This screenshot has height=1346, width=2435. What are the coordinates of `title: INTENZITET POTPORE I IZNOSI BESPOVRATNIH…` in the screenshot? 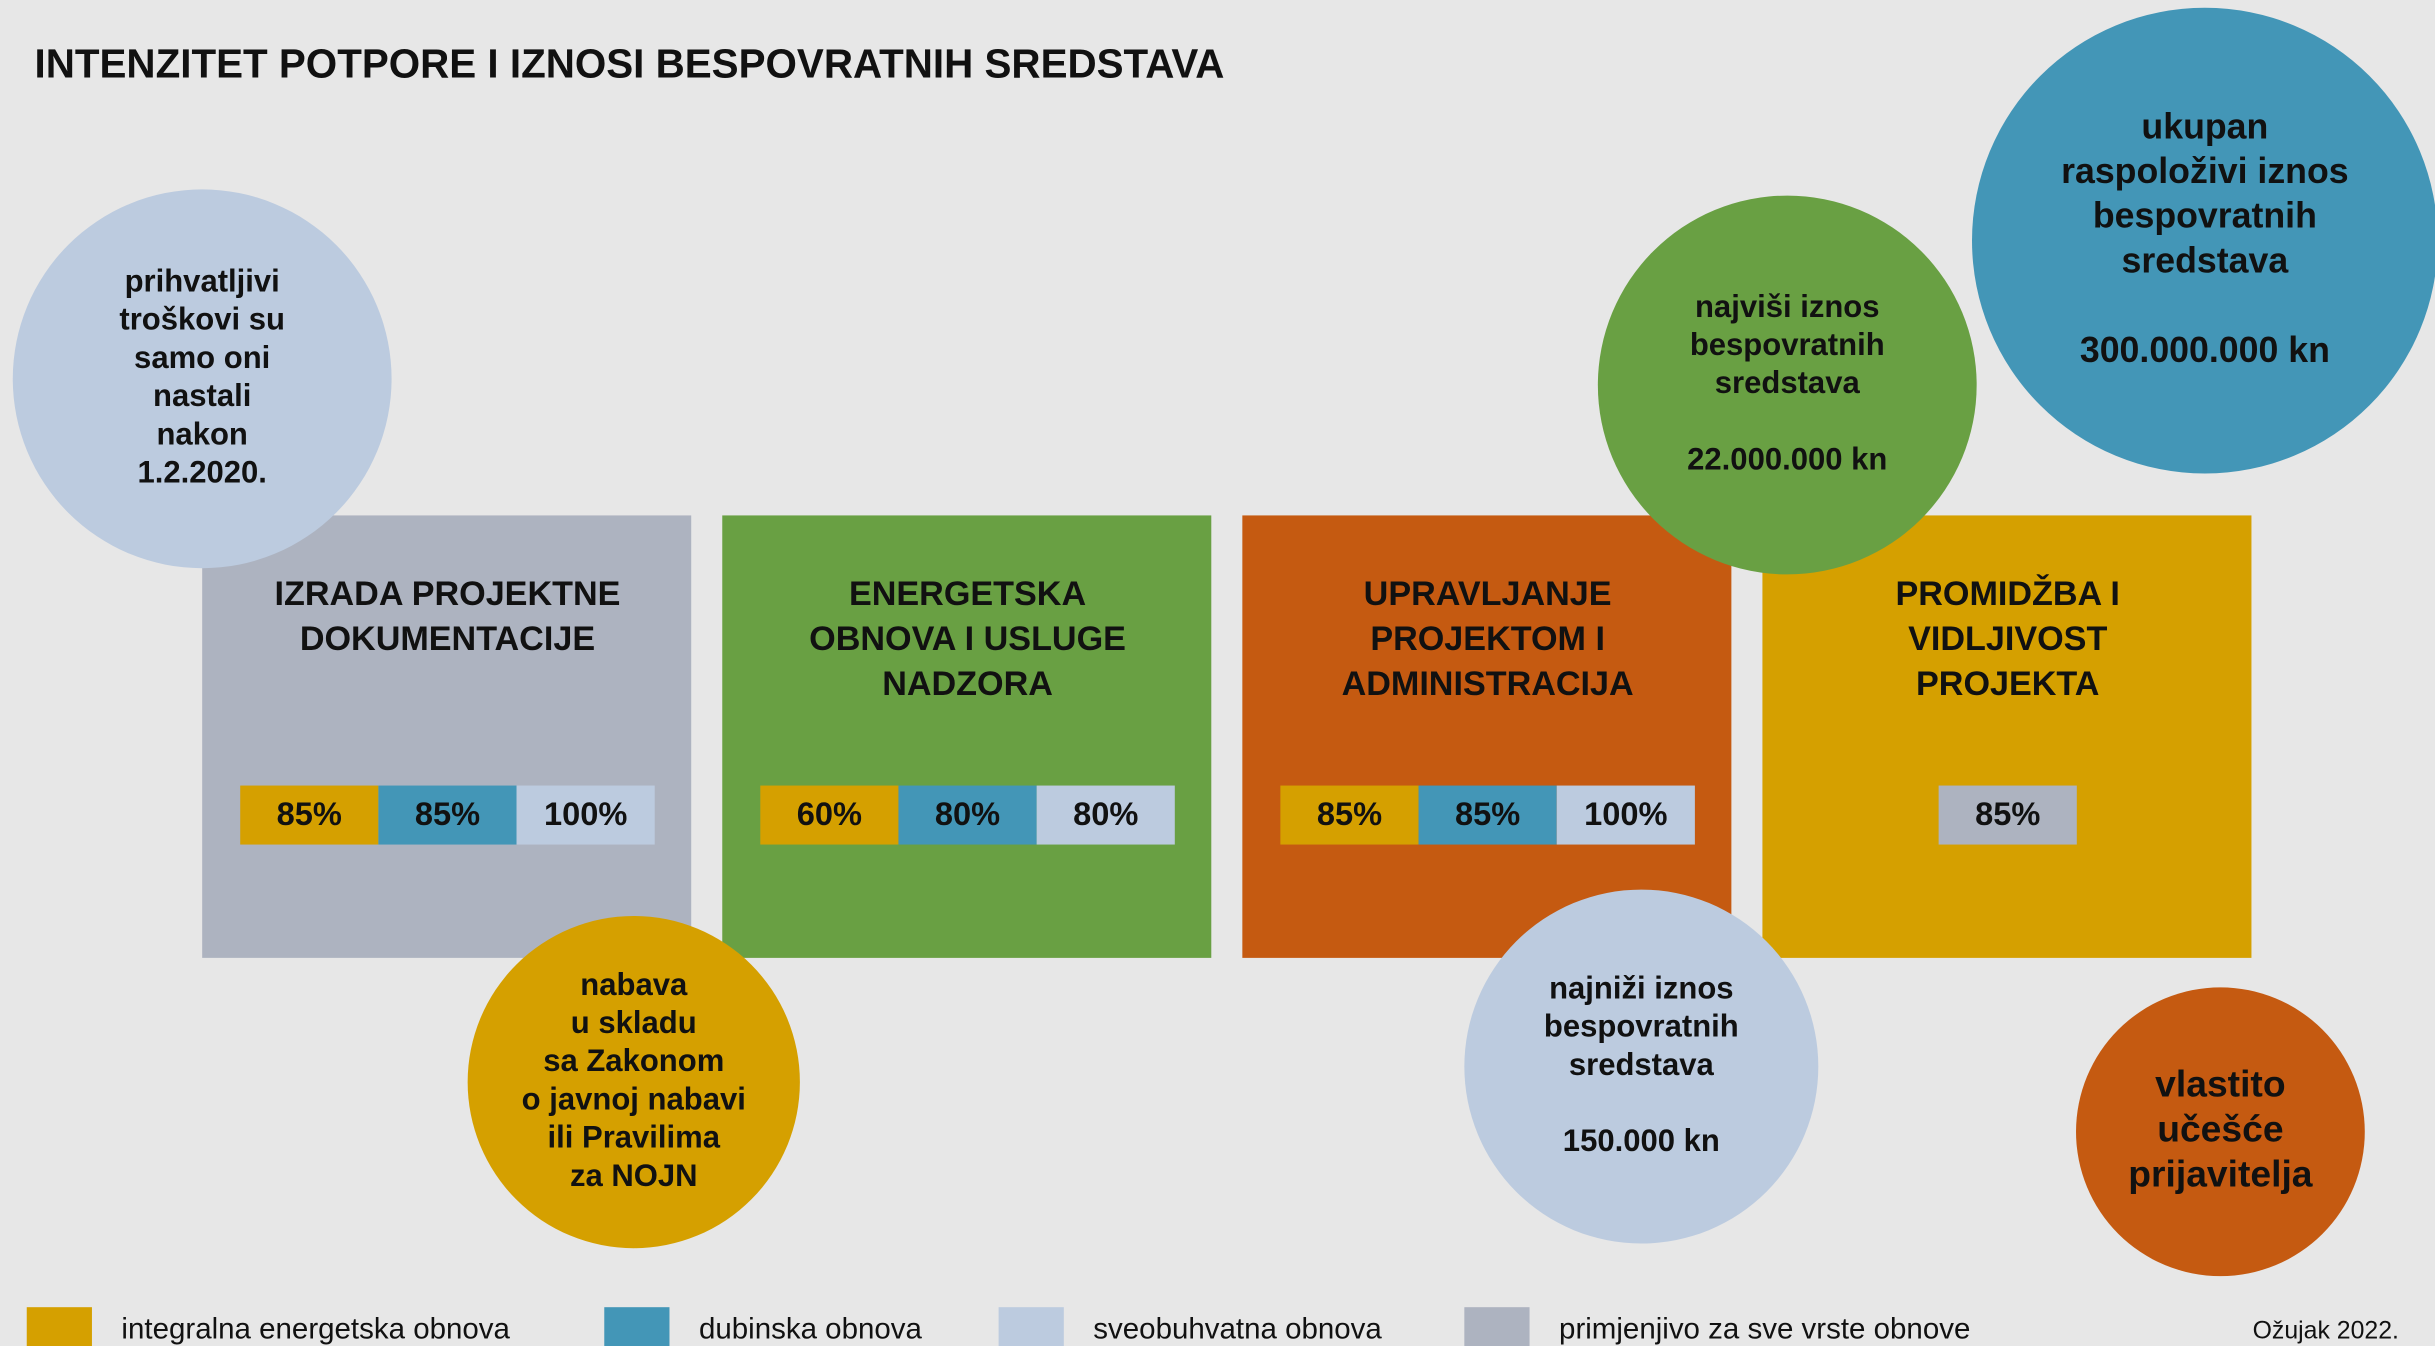 It's located at (630, 63).